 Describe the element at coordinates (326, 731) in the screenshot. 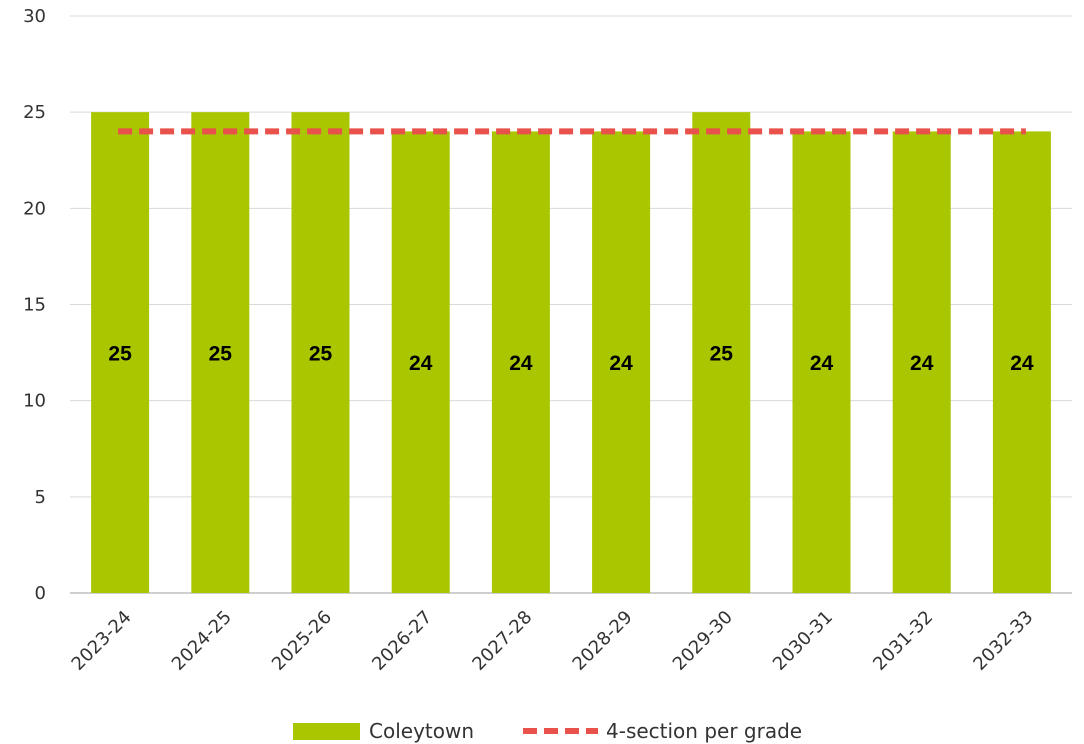

I see `legend-swatch-coleytown` at that location.